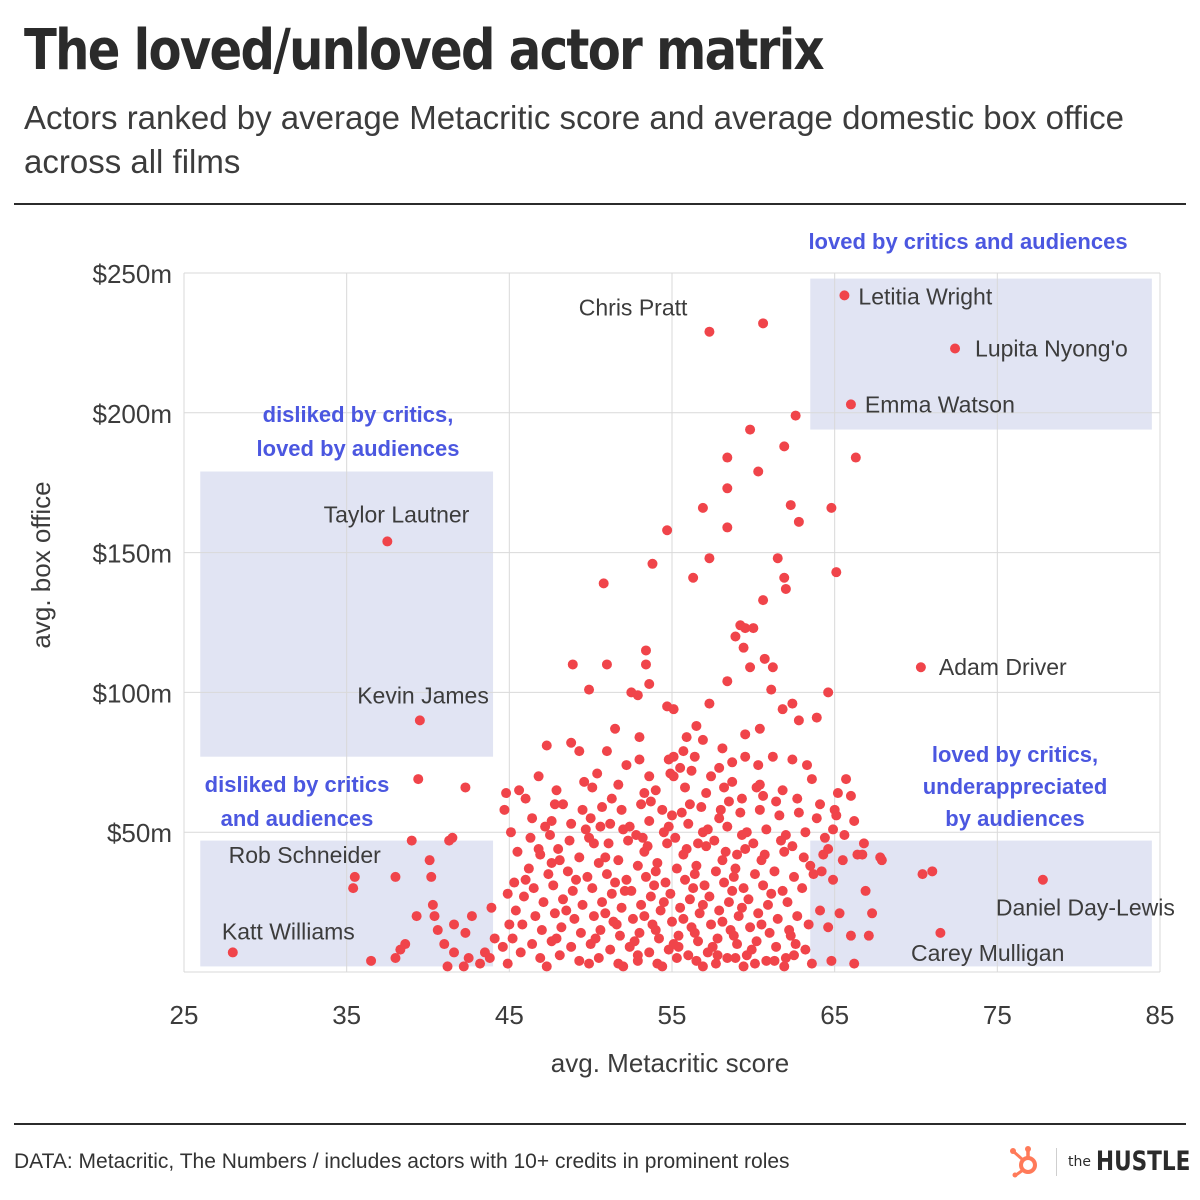  What do you see at coordinates (423, 695) in the screenshot?
I see `actor-label: Kevin James` at bounding box center [423, 695].